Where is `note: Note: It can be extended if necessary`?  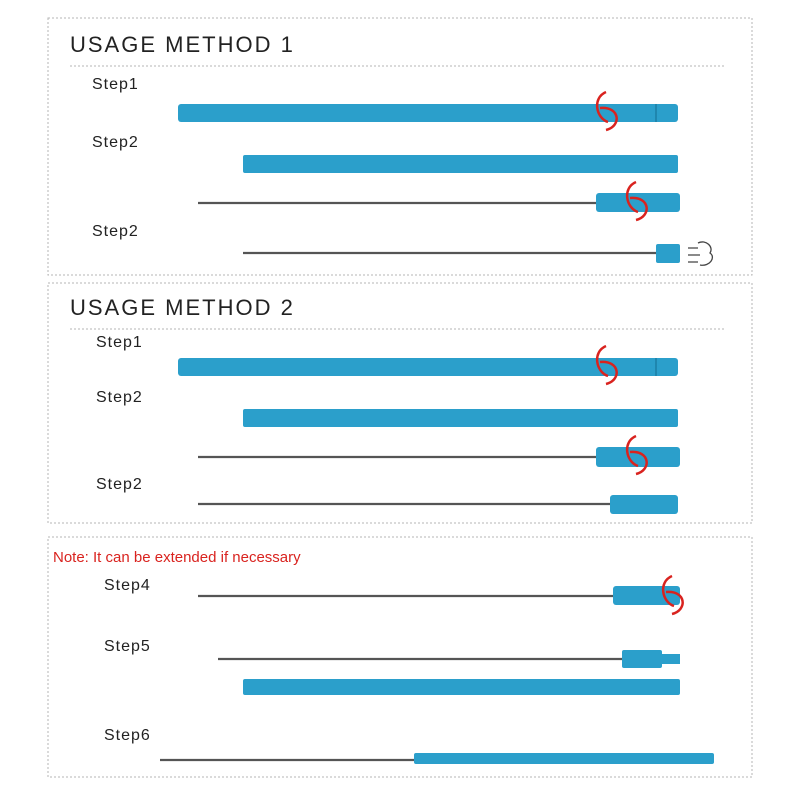 note: Note: It can be extended if necessary is located at coordinates (177, 557).